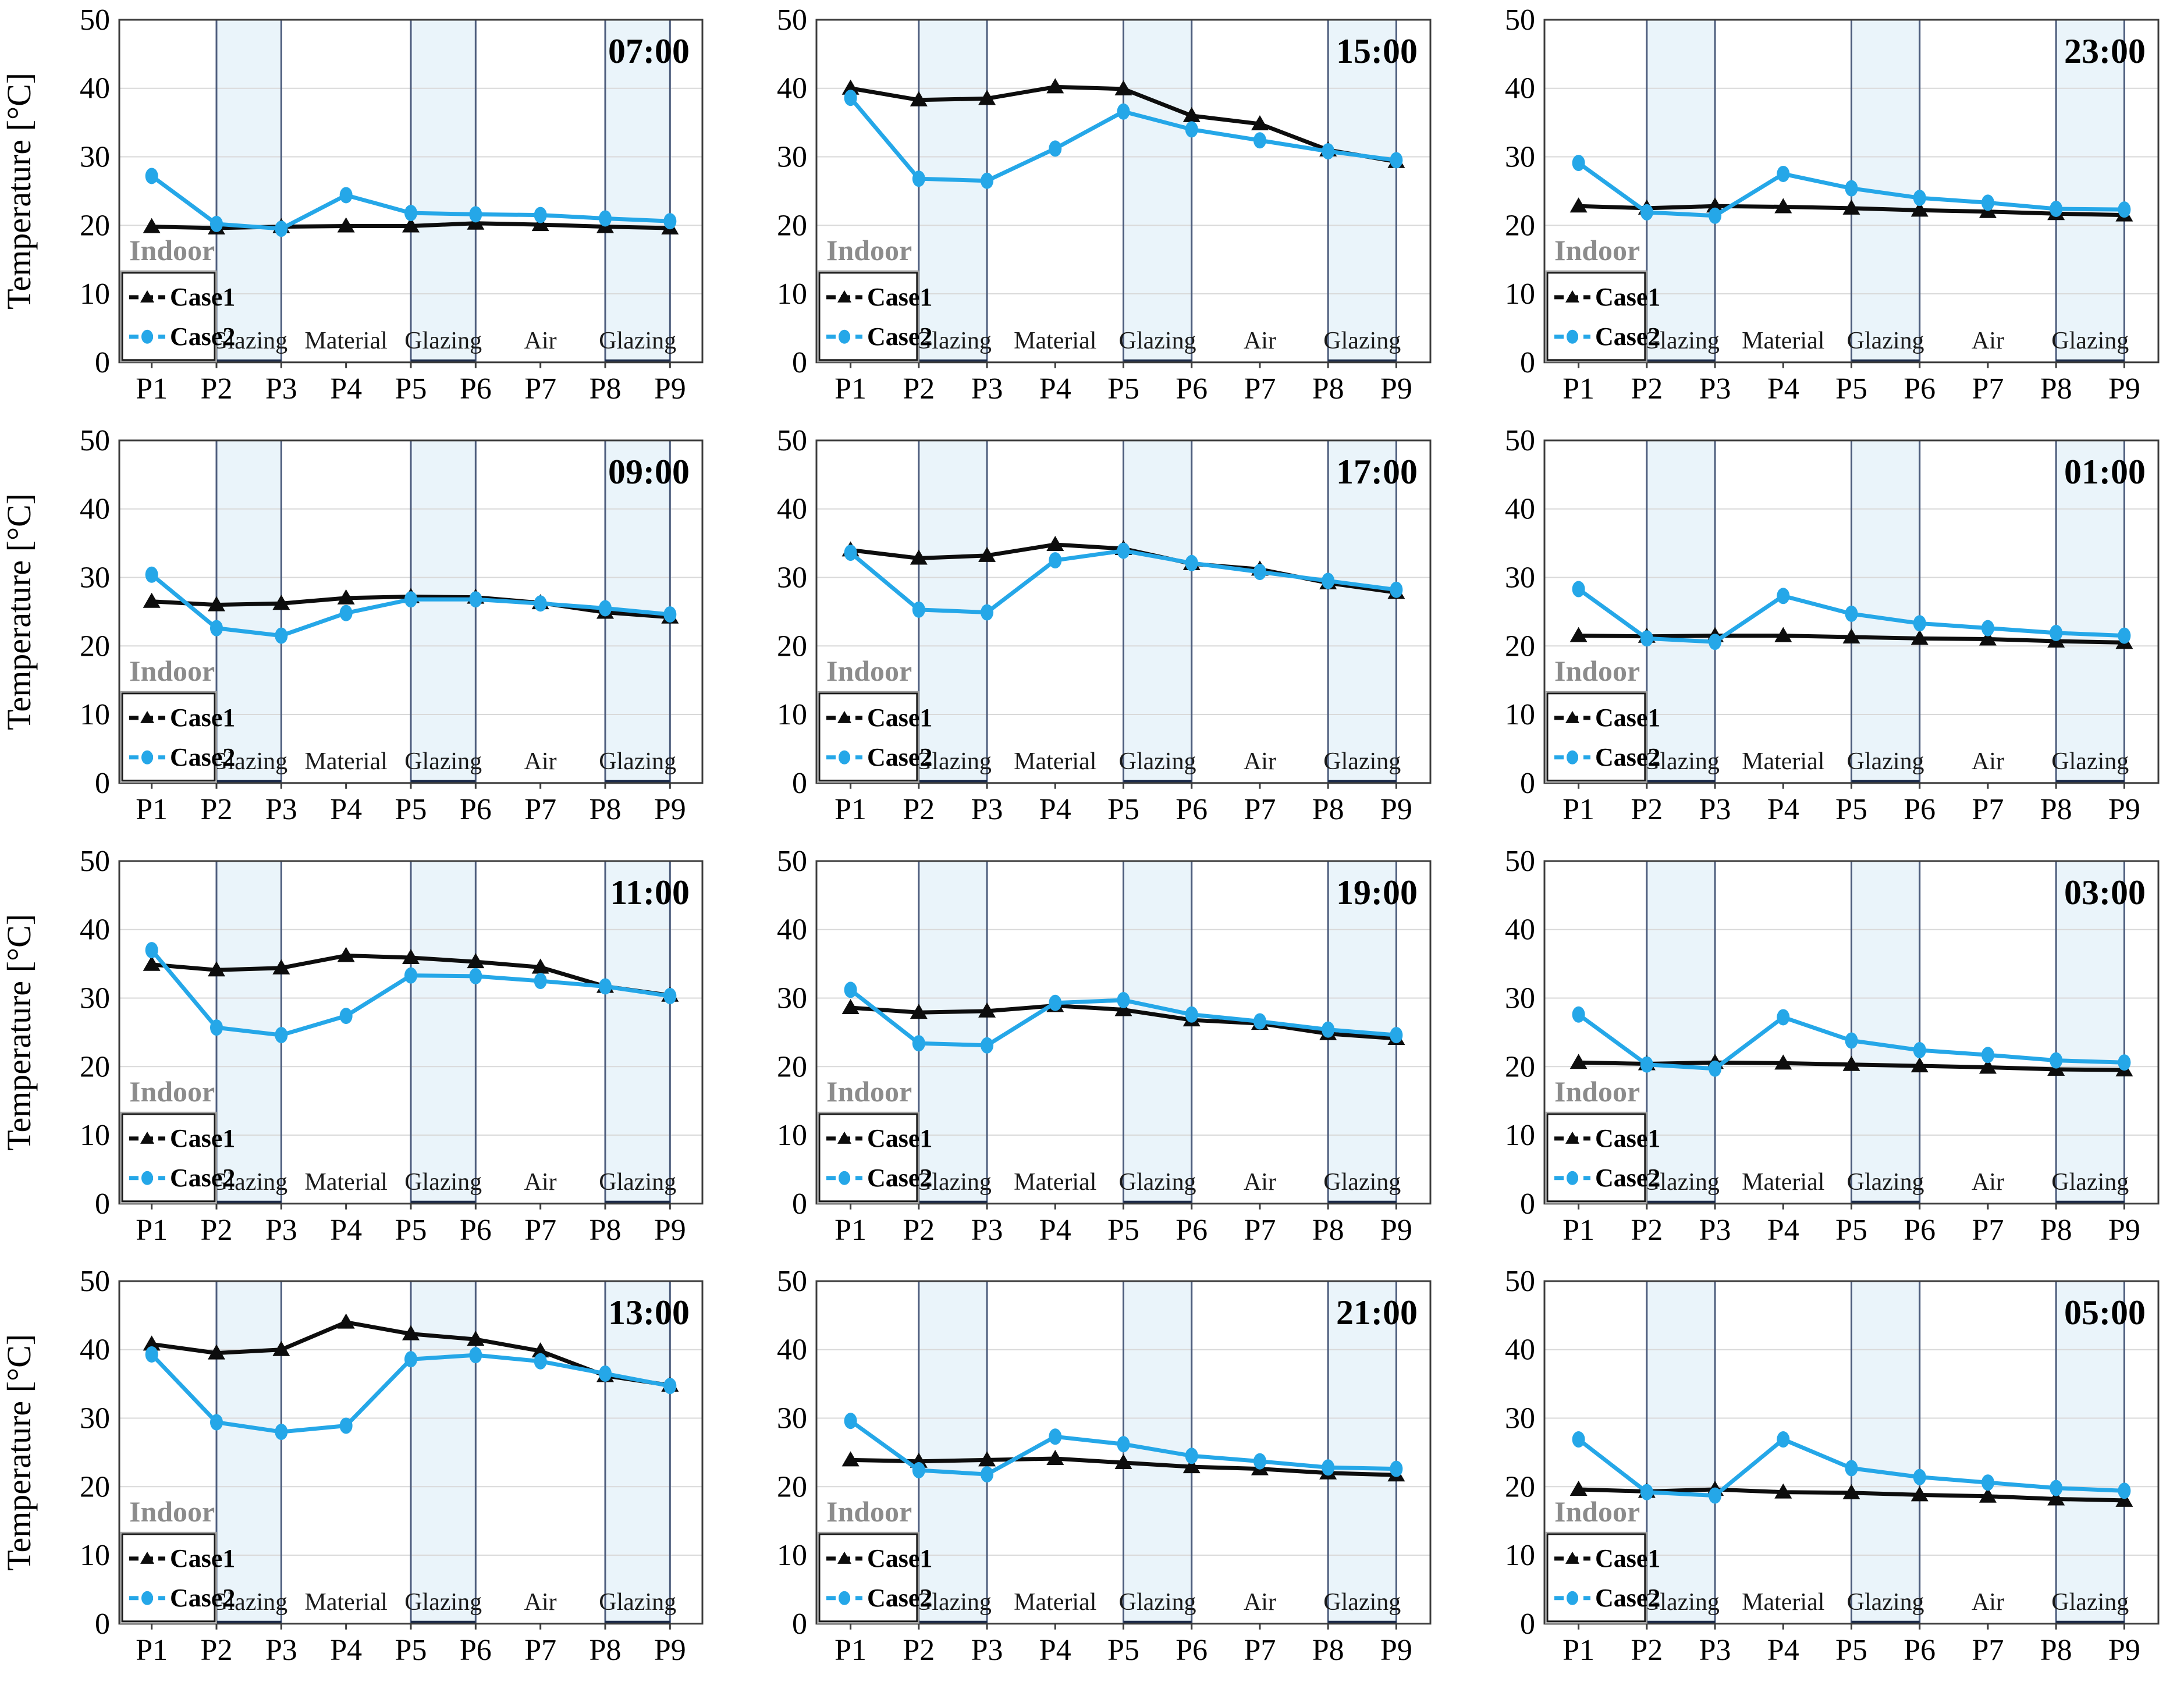  What do you see at coordinates (792, 1555) in the screenshot?
I see `y-tick-label-10: 10` at bounding box center [792, 1555].